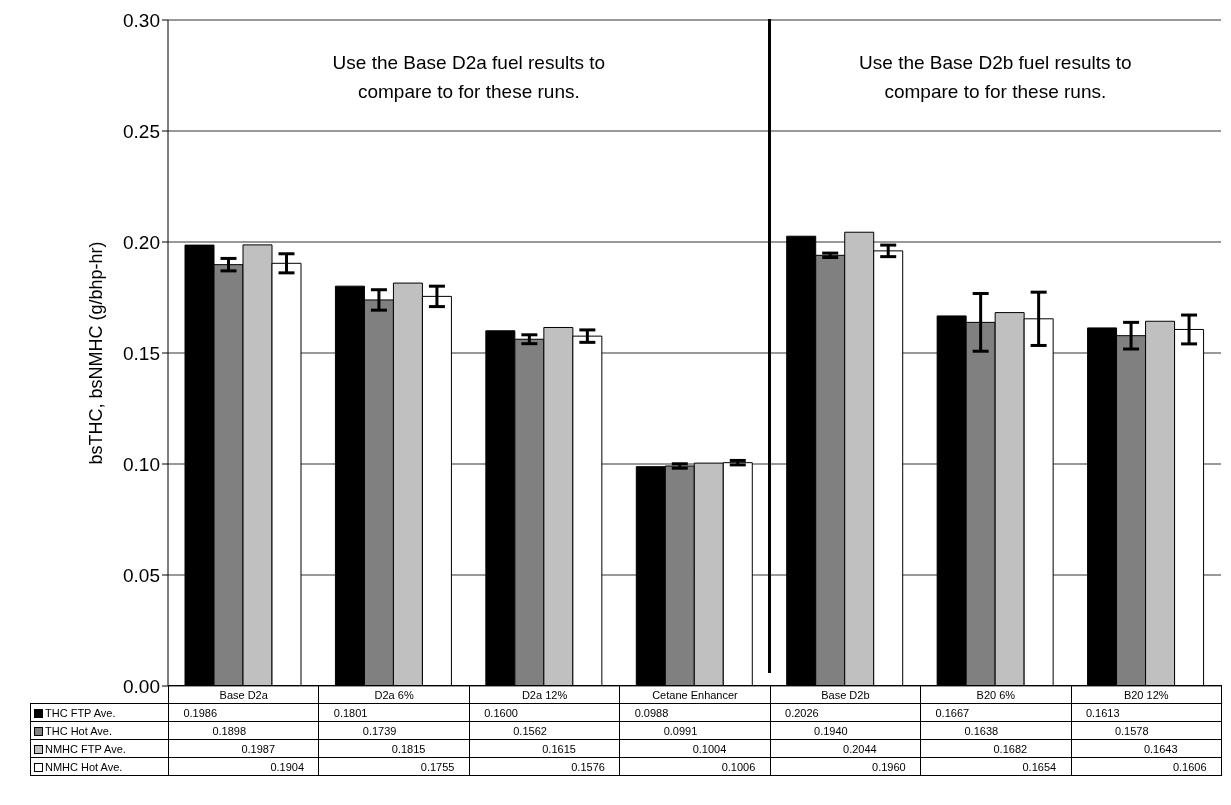  Describe the element at coordinates (141, 686) in the screenshot. I see `y-tick-label: 0.00` at that location.